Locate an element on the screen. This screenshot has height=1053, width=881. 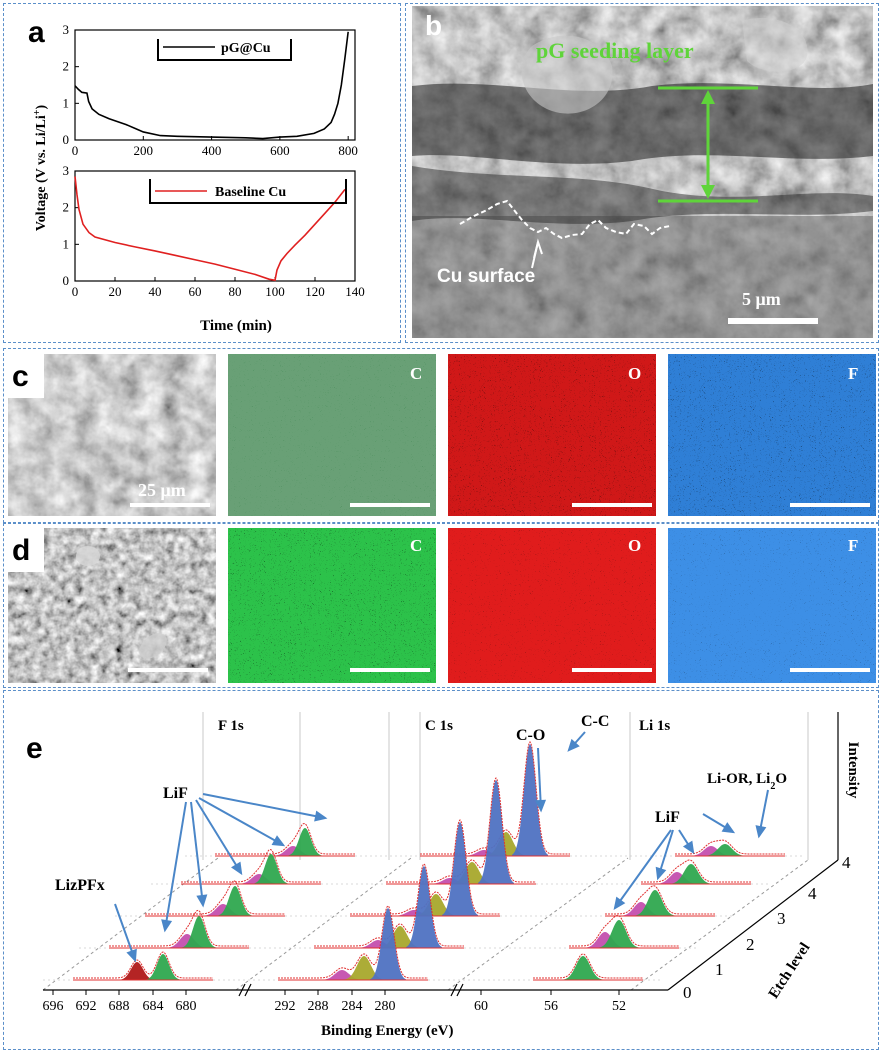
panel-a-label: a is located at coordinates (36, 32).